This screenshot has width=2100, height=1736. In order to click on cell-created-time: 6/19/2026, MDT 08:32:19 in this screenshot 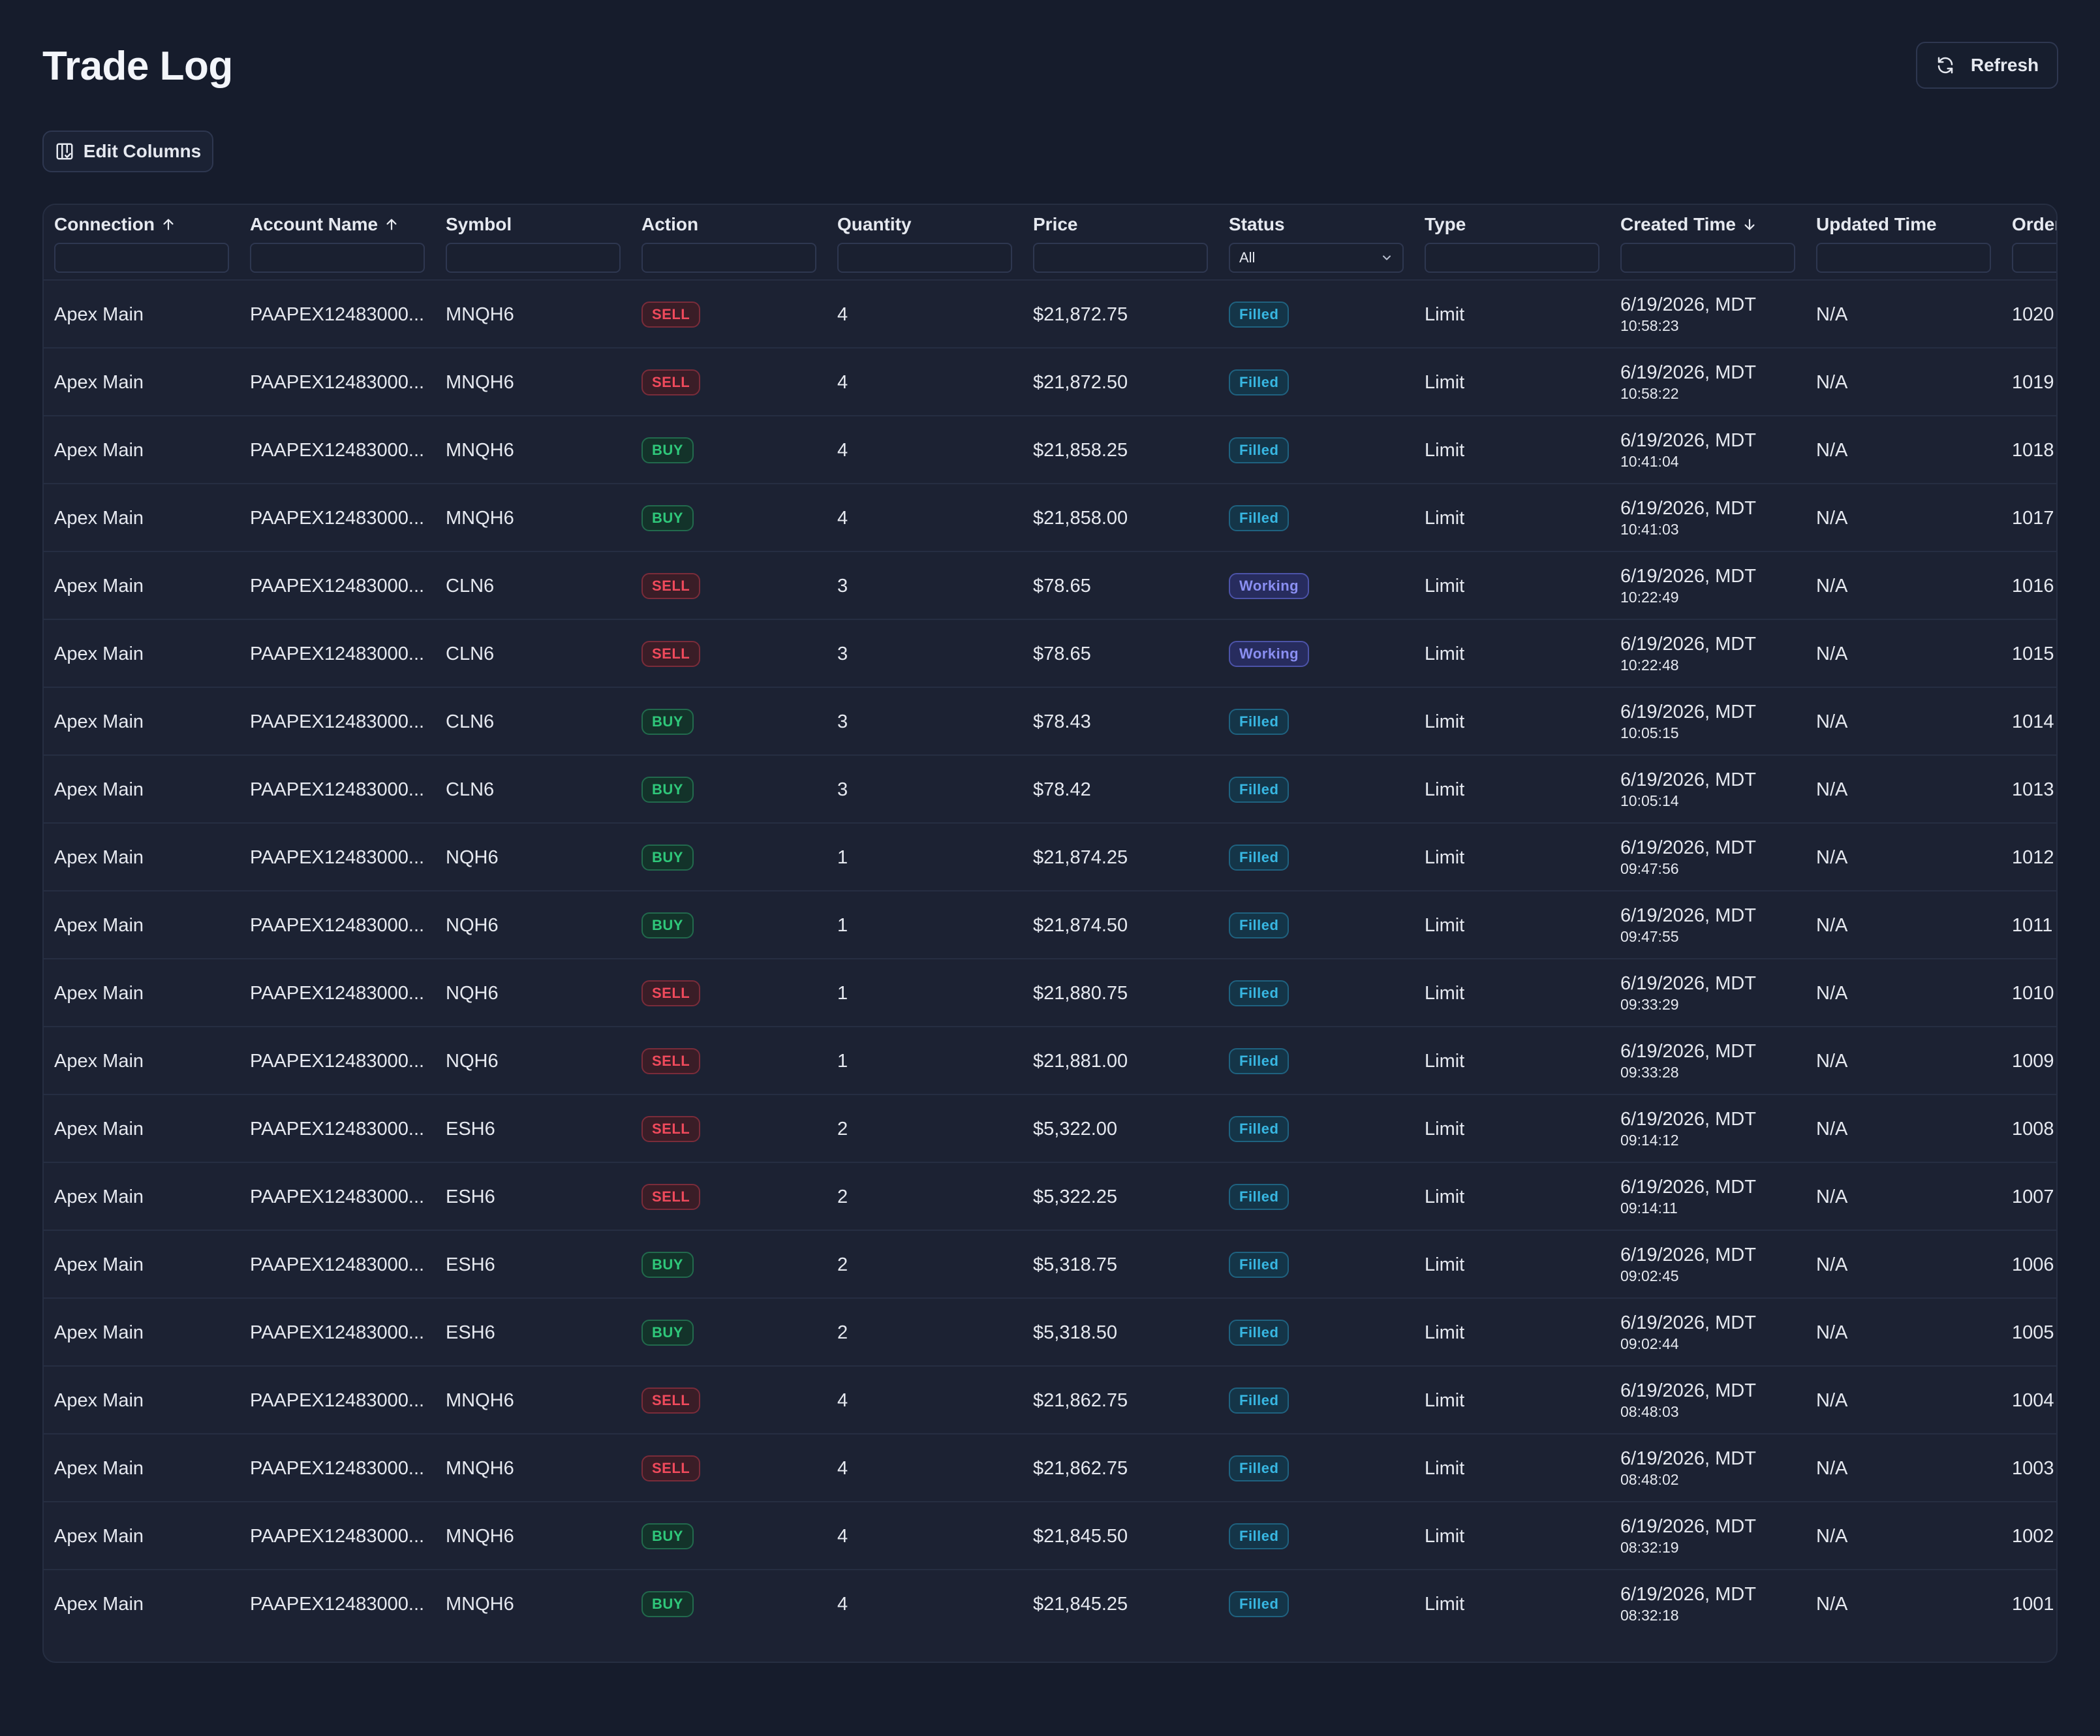, I will do `click(1708, 1536)`.